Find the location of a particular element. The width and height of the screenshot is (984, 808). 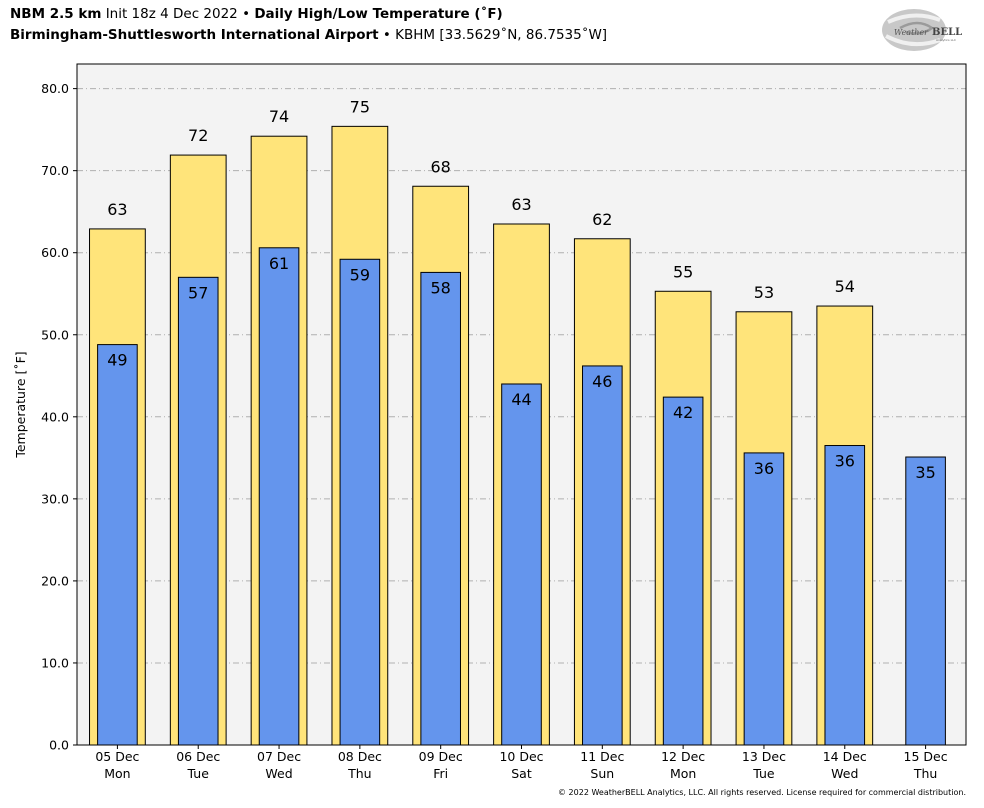

x-tick-label-date: 07 Dec is located at coordinates (279, 756).